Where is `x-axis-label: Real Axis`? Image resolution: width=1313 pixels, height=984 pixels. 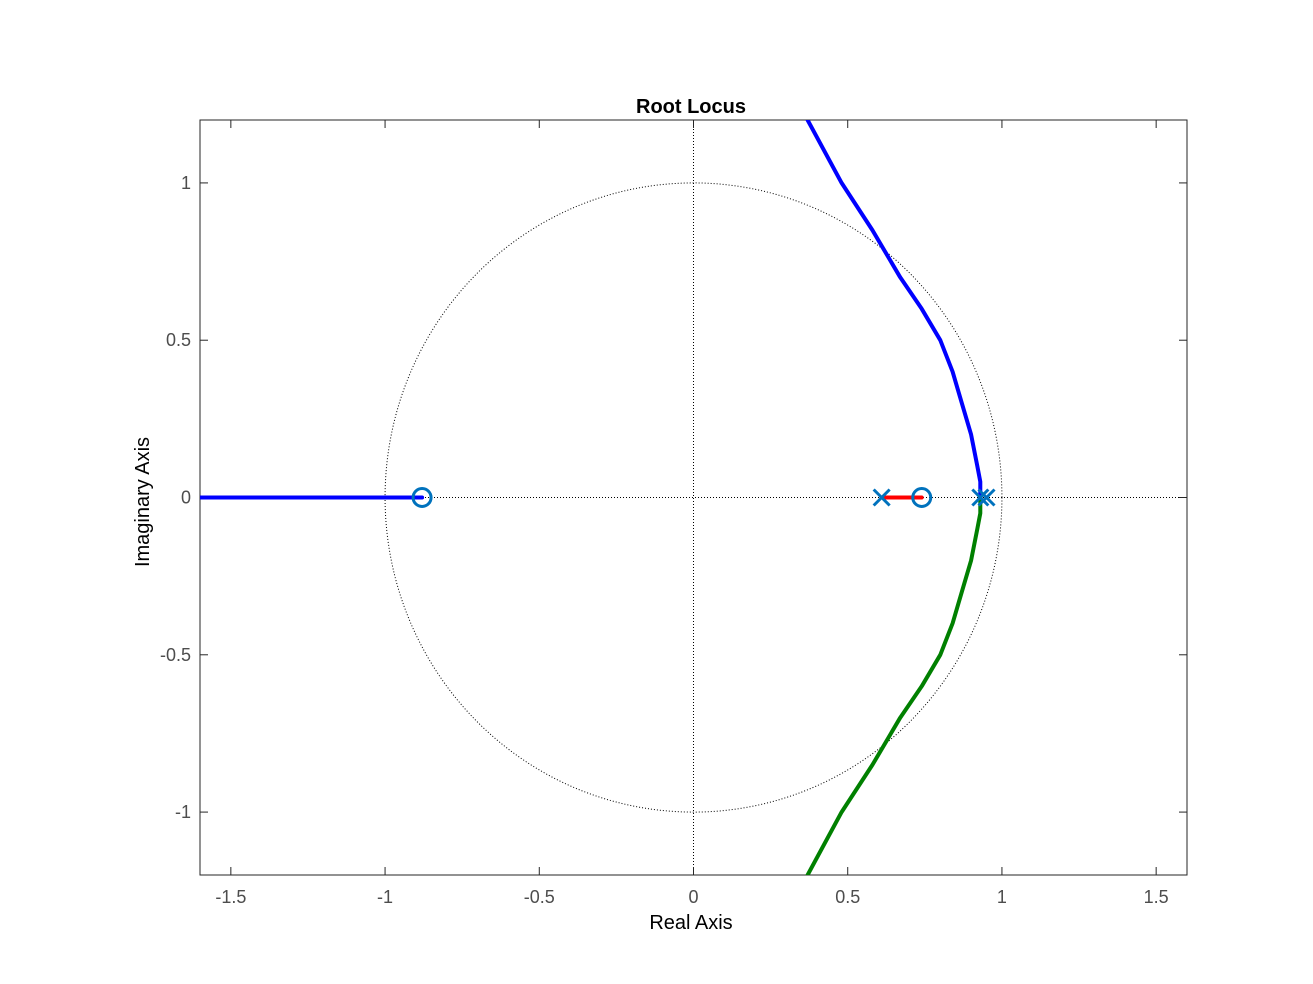 x-axis-label: Real Axis is located at coordinates (690, 923).